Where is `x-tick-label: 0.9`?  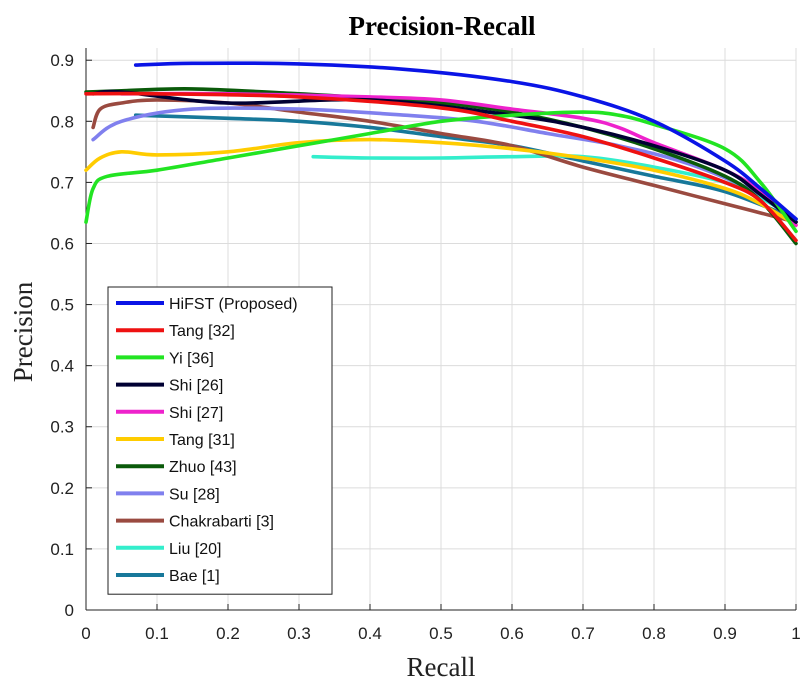
x-tick-label: 0.9 is located at coordinates (725, 633).